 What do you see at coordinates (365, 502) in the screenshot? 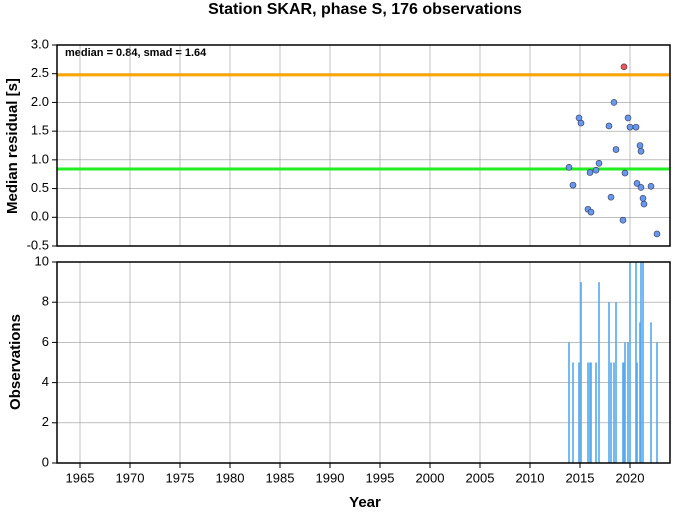
I see `x-axis-label: Year` at bounding box center [365, 502].